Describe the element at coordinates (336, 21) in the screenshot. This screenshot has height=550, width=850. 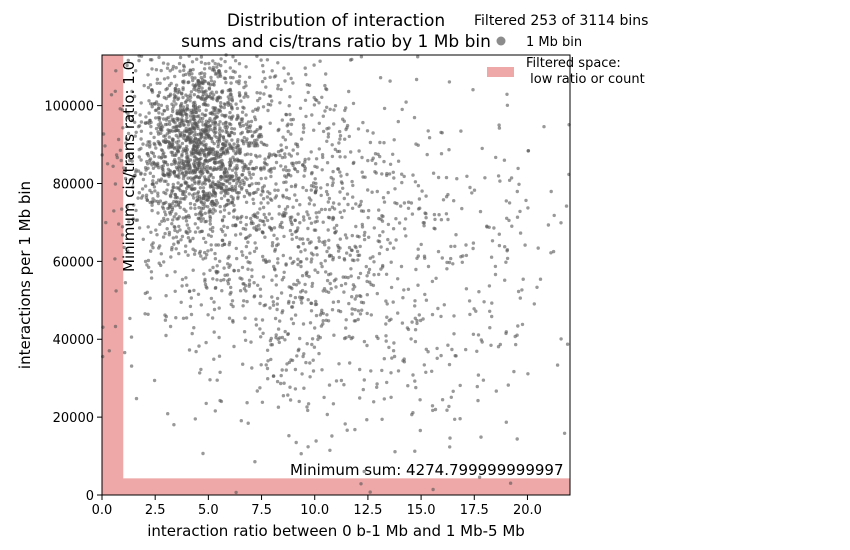
I see `chart-title-line-1: Distribution of interaction` at that location.